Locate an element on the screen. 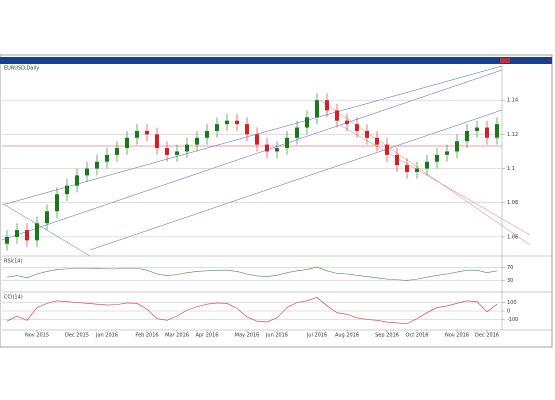 The width and height of the screenshot is (555, 400). x-tick-label: Nov 2015 is located at coordinates (37, 336).